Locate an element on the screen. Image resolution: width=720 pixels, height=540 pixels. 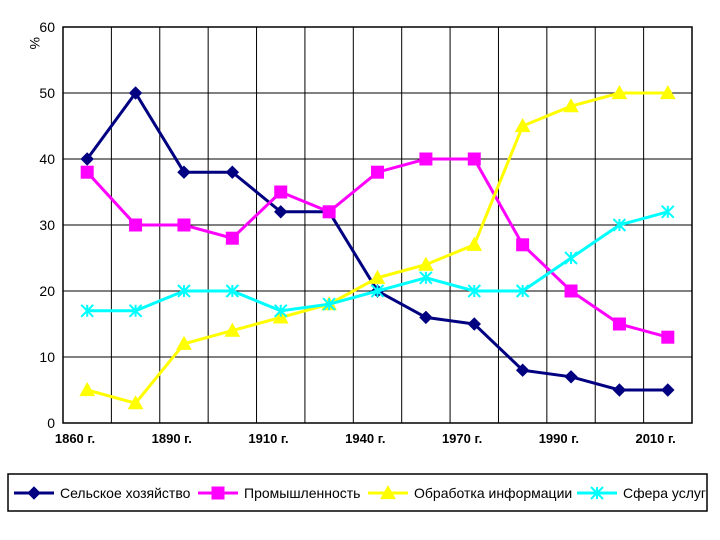
legend-label-0: Сельское хозяйство is located at coordinates (125, 493).